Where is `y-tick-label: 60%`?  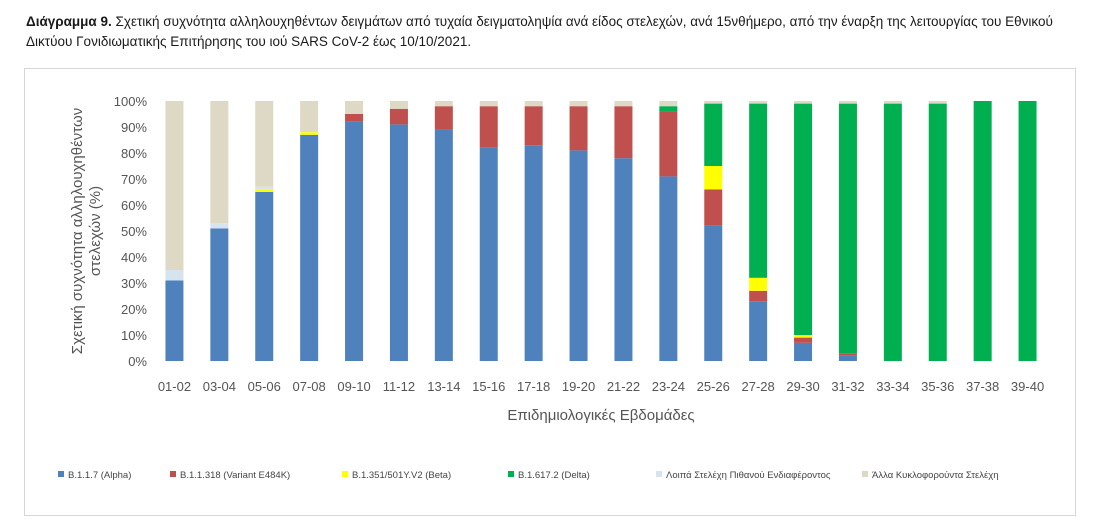 y-tick-label: 60% is located at coordinates (134, 205).